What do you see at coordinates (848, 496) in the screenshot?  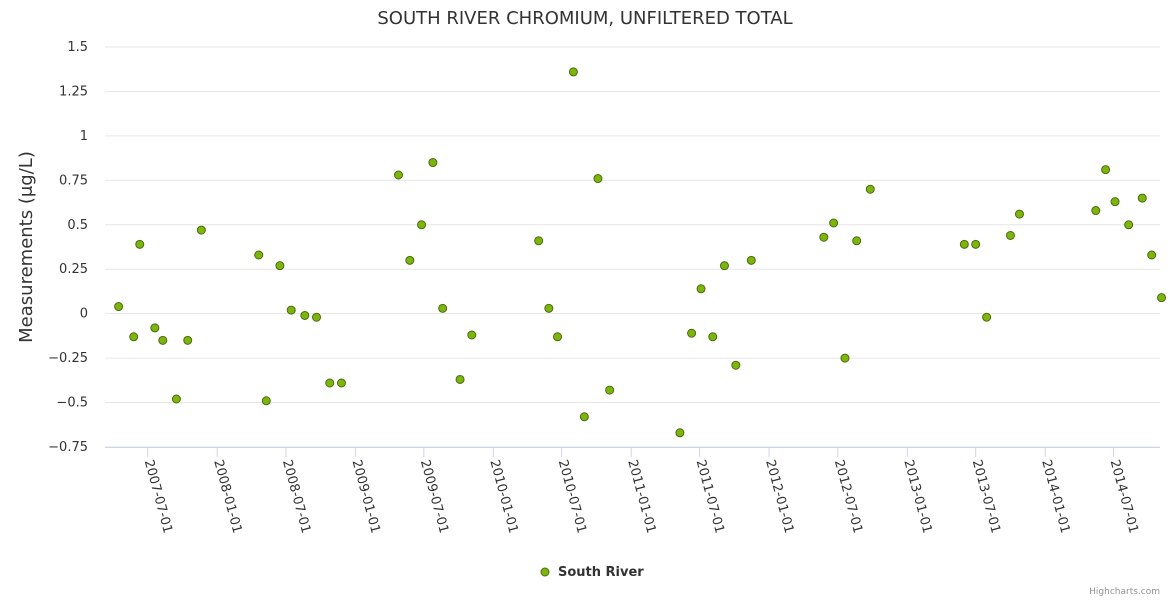 I see `x-tick-label: 2012-07-01` at bounding box center [848, 496].